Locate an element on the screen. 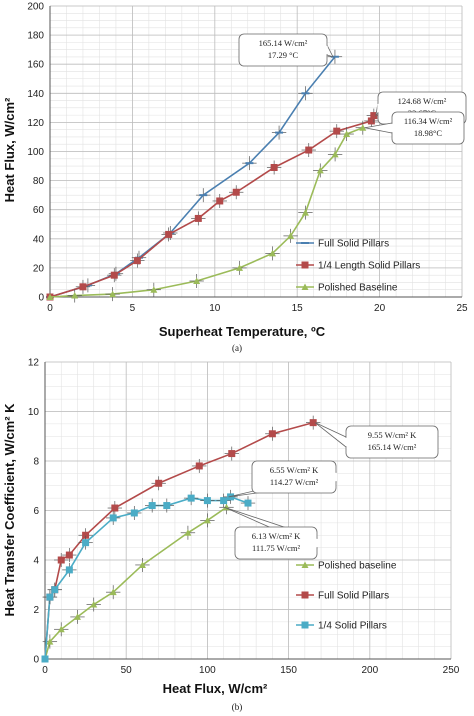  legend-label: 1/4 Solid Pillars is located at coordinates (352, 626).